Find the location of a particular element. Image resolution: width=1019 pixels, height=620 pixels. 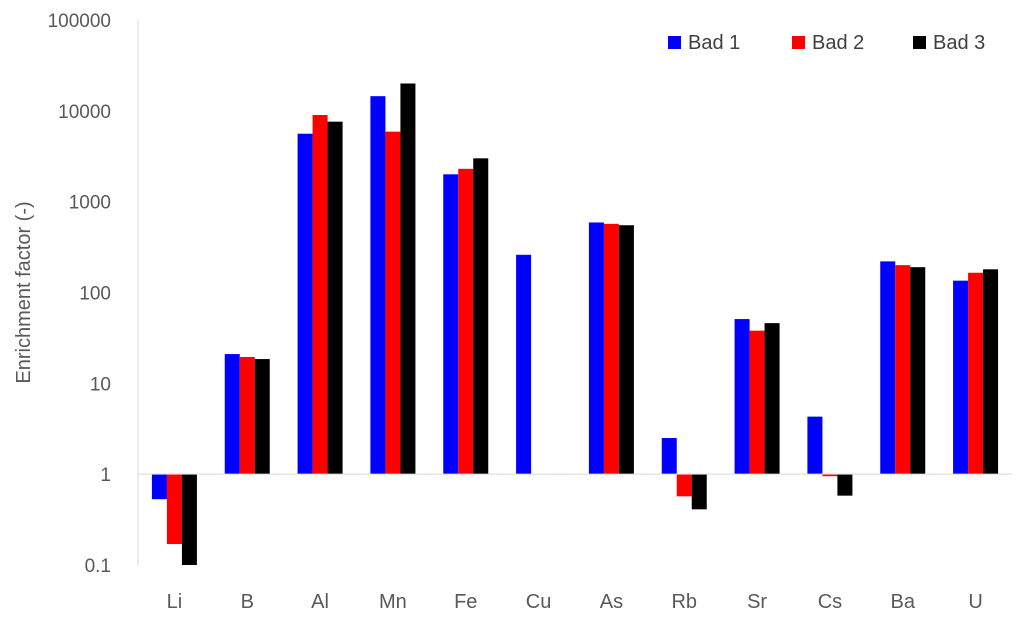

y-axis-title: Enrichment factor (-) is located at coordinates (24, 292).